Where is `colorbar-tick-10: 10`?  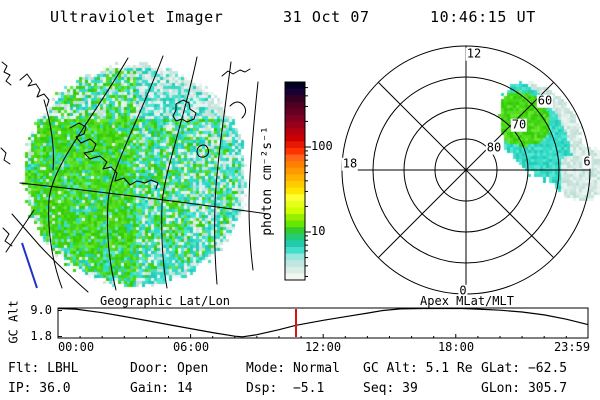 colorbar-tick-10: 10 is located at coordinates (318, 231).